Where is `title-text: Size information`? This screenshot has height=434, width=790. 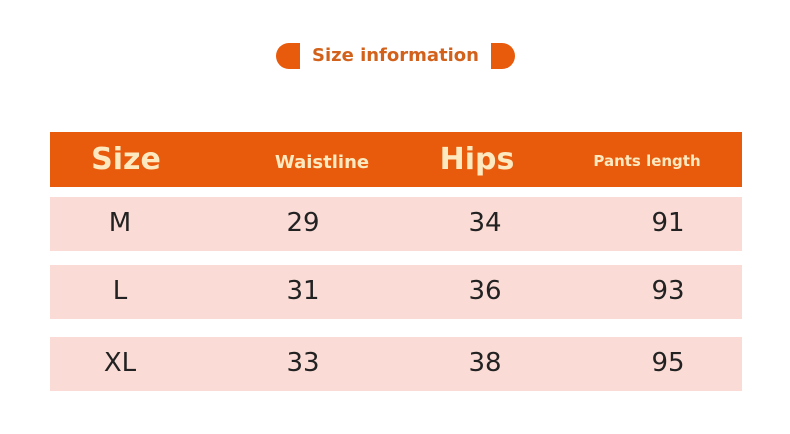 title-text: Size information is located at coordinates (395, 55).